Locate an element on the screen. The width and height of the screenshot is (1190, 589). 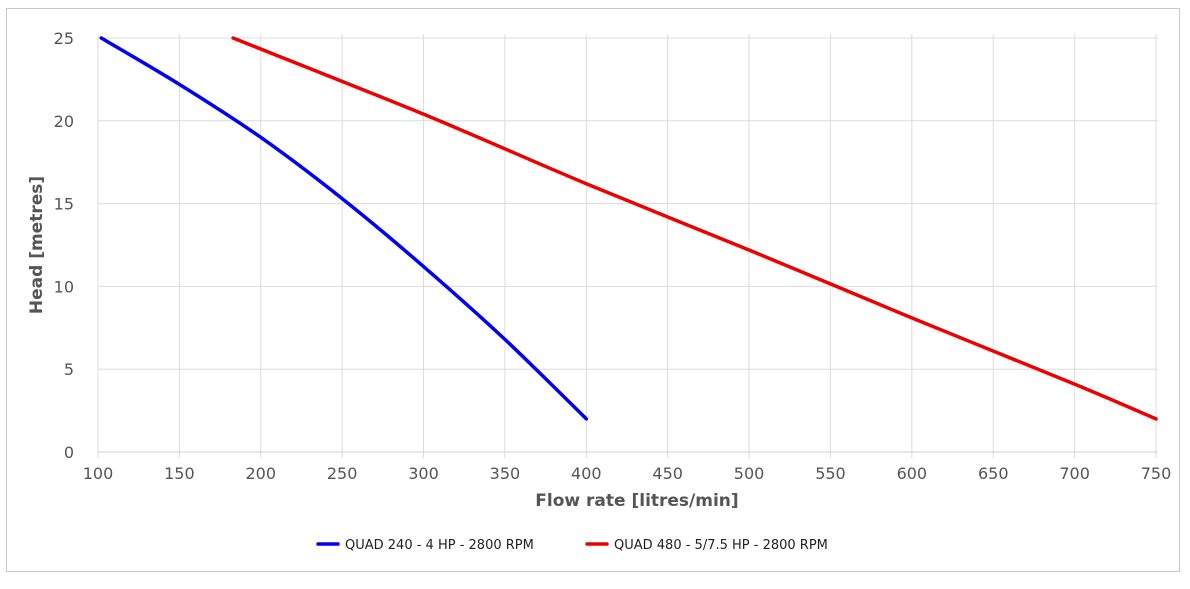
x-tick-label: 300 is located at coordinates (423, 473).